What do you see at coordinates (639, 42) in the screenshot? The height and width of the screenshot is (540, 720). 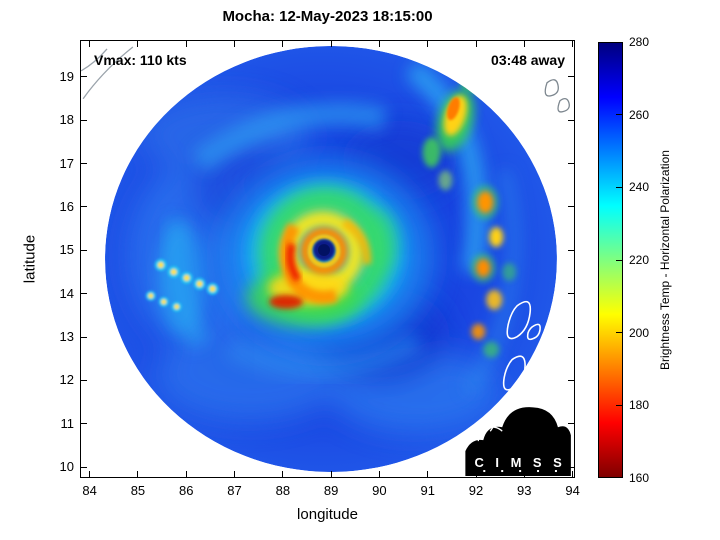 I see `colorbar-tick-label: 280` at bounding box center [639, 42].